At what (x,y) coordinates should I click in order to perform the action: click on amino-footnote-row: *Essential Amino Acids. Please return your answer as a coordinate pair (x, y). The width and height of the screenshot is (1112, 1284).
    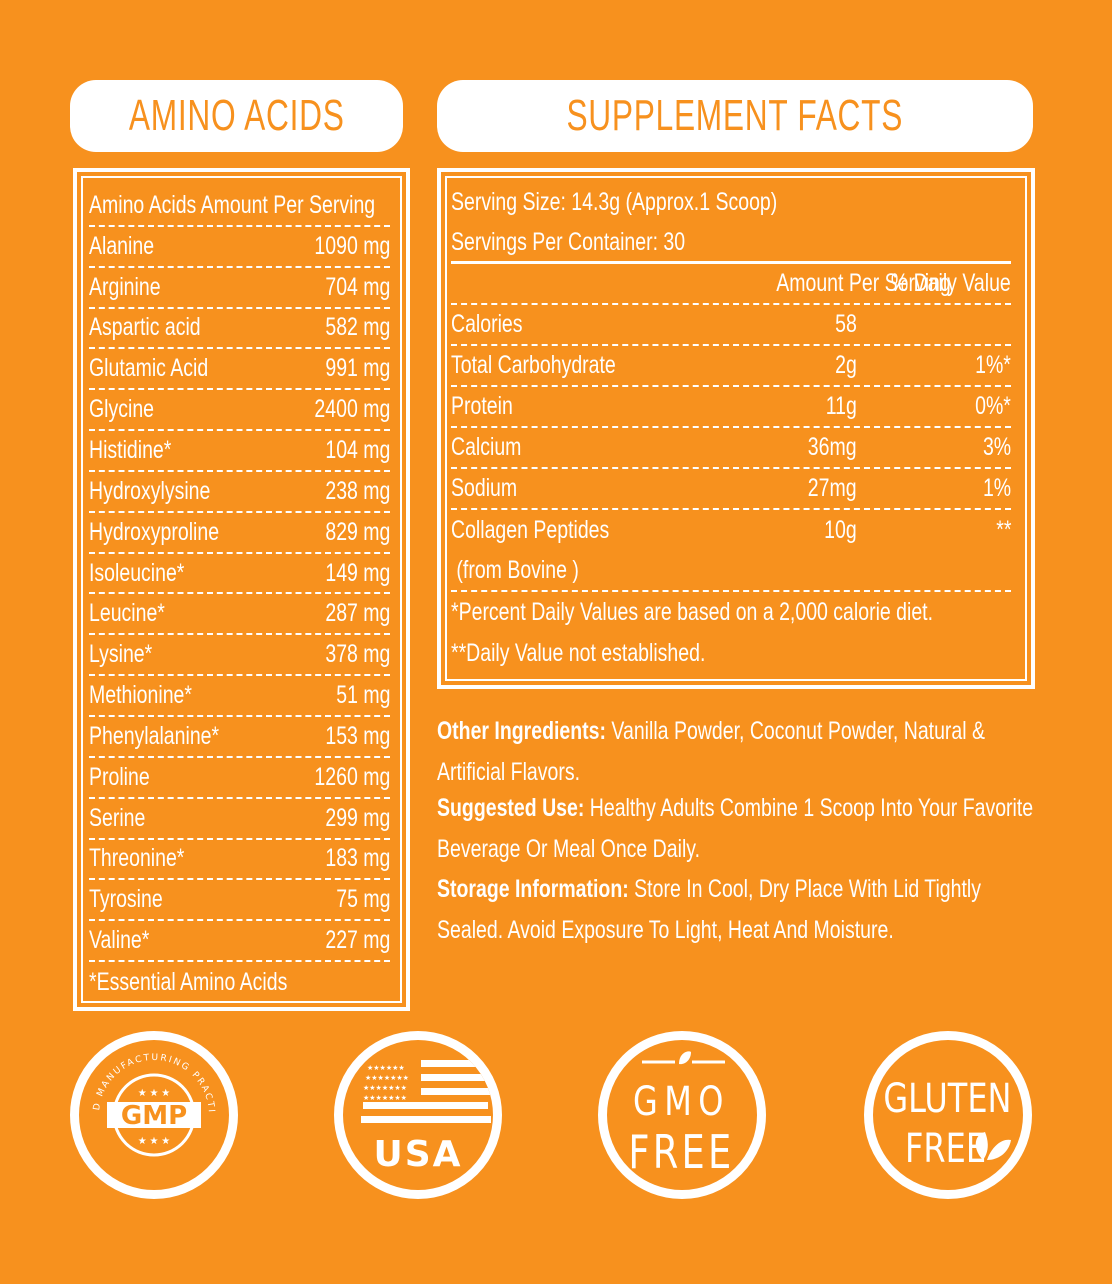
    Looking at the image, I should click on (239, 982).